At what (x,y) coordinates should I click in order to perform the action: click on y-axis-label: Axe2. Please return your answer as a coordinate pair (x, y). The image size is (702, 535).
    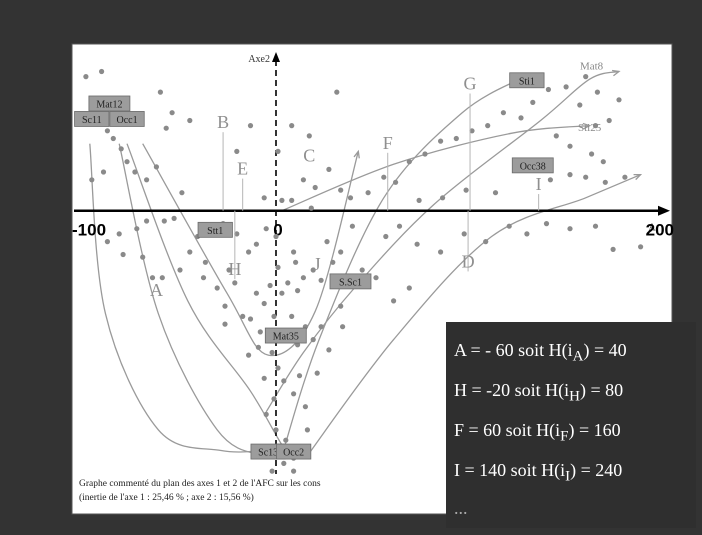
    Looking at the image, I should click on (259, 59).